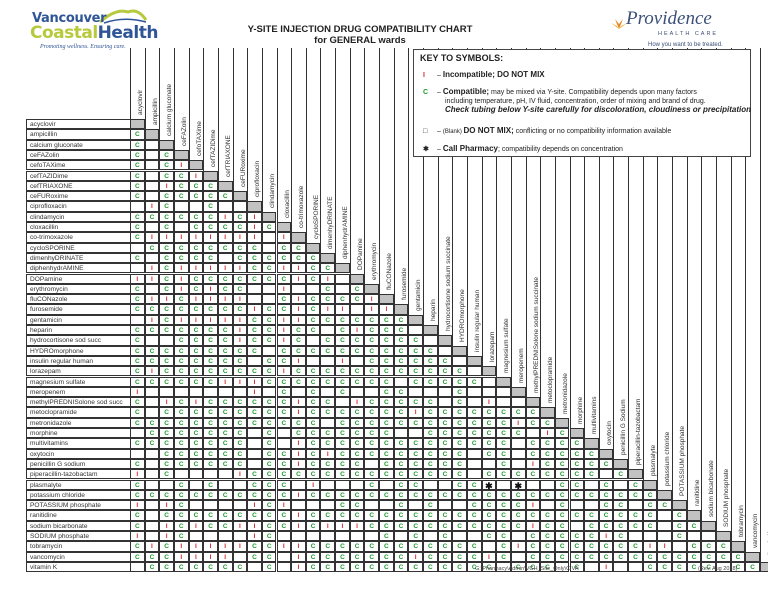 The height and width of the screenshot is (594, 768). Describe the element at coordinates (357, 161) in the screenshot. I see `column-header: DOPamine` at that location.